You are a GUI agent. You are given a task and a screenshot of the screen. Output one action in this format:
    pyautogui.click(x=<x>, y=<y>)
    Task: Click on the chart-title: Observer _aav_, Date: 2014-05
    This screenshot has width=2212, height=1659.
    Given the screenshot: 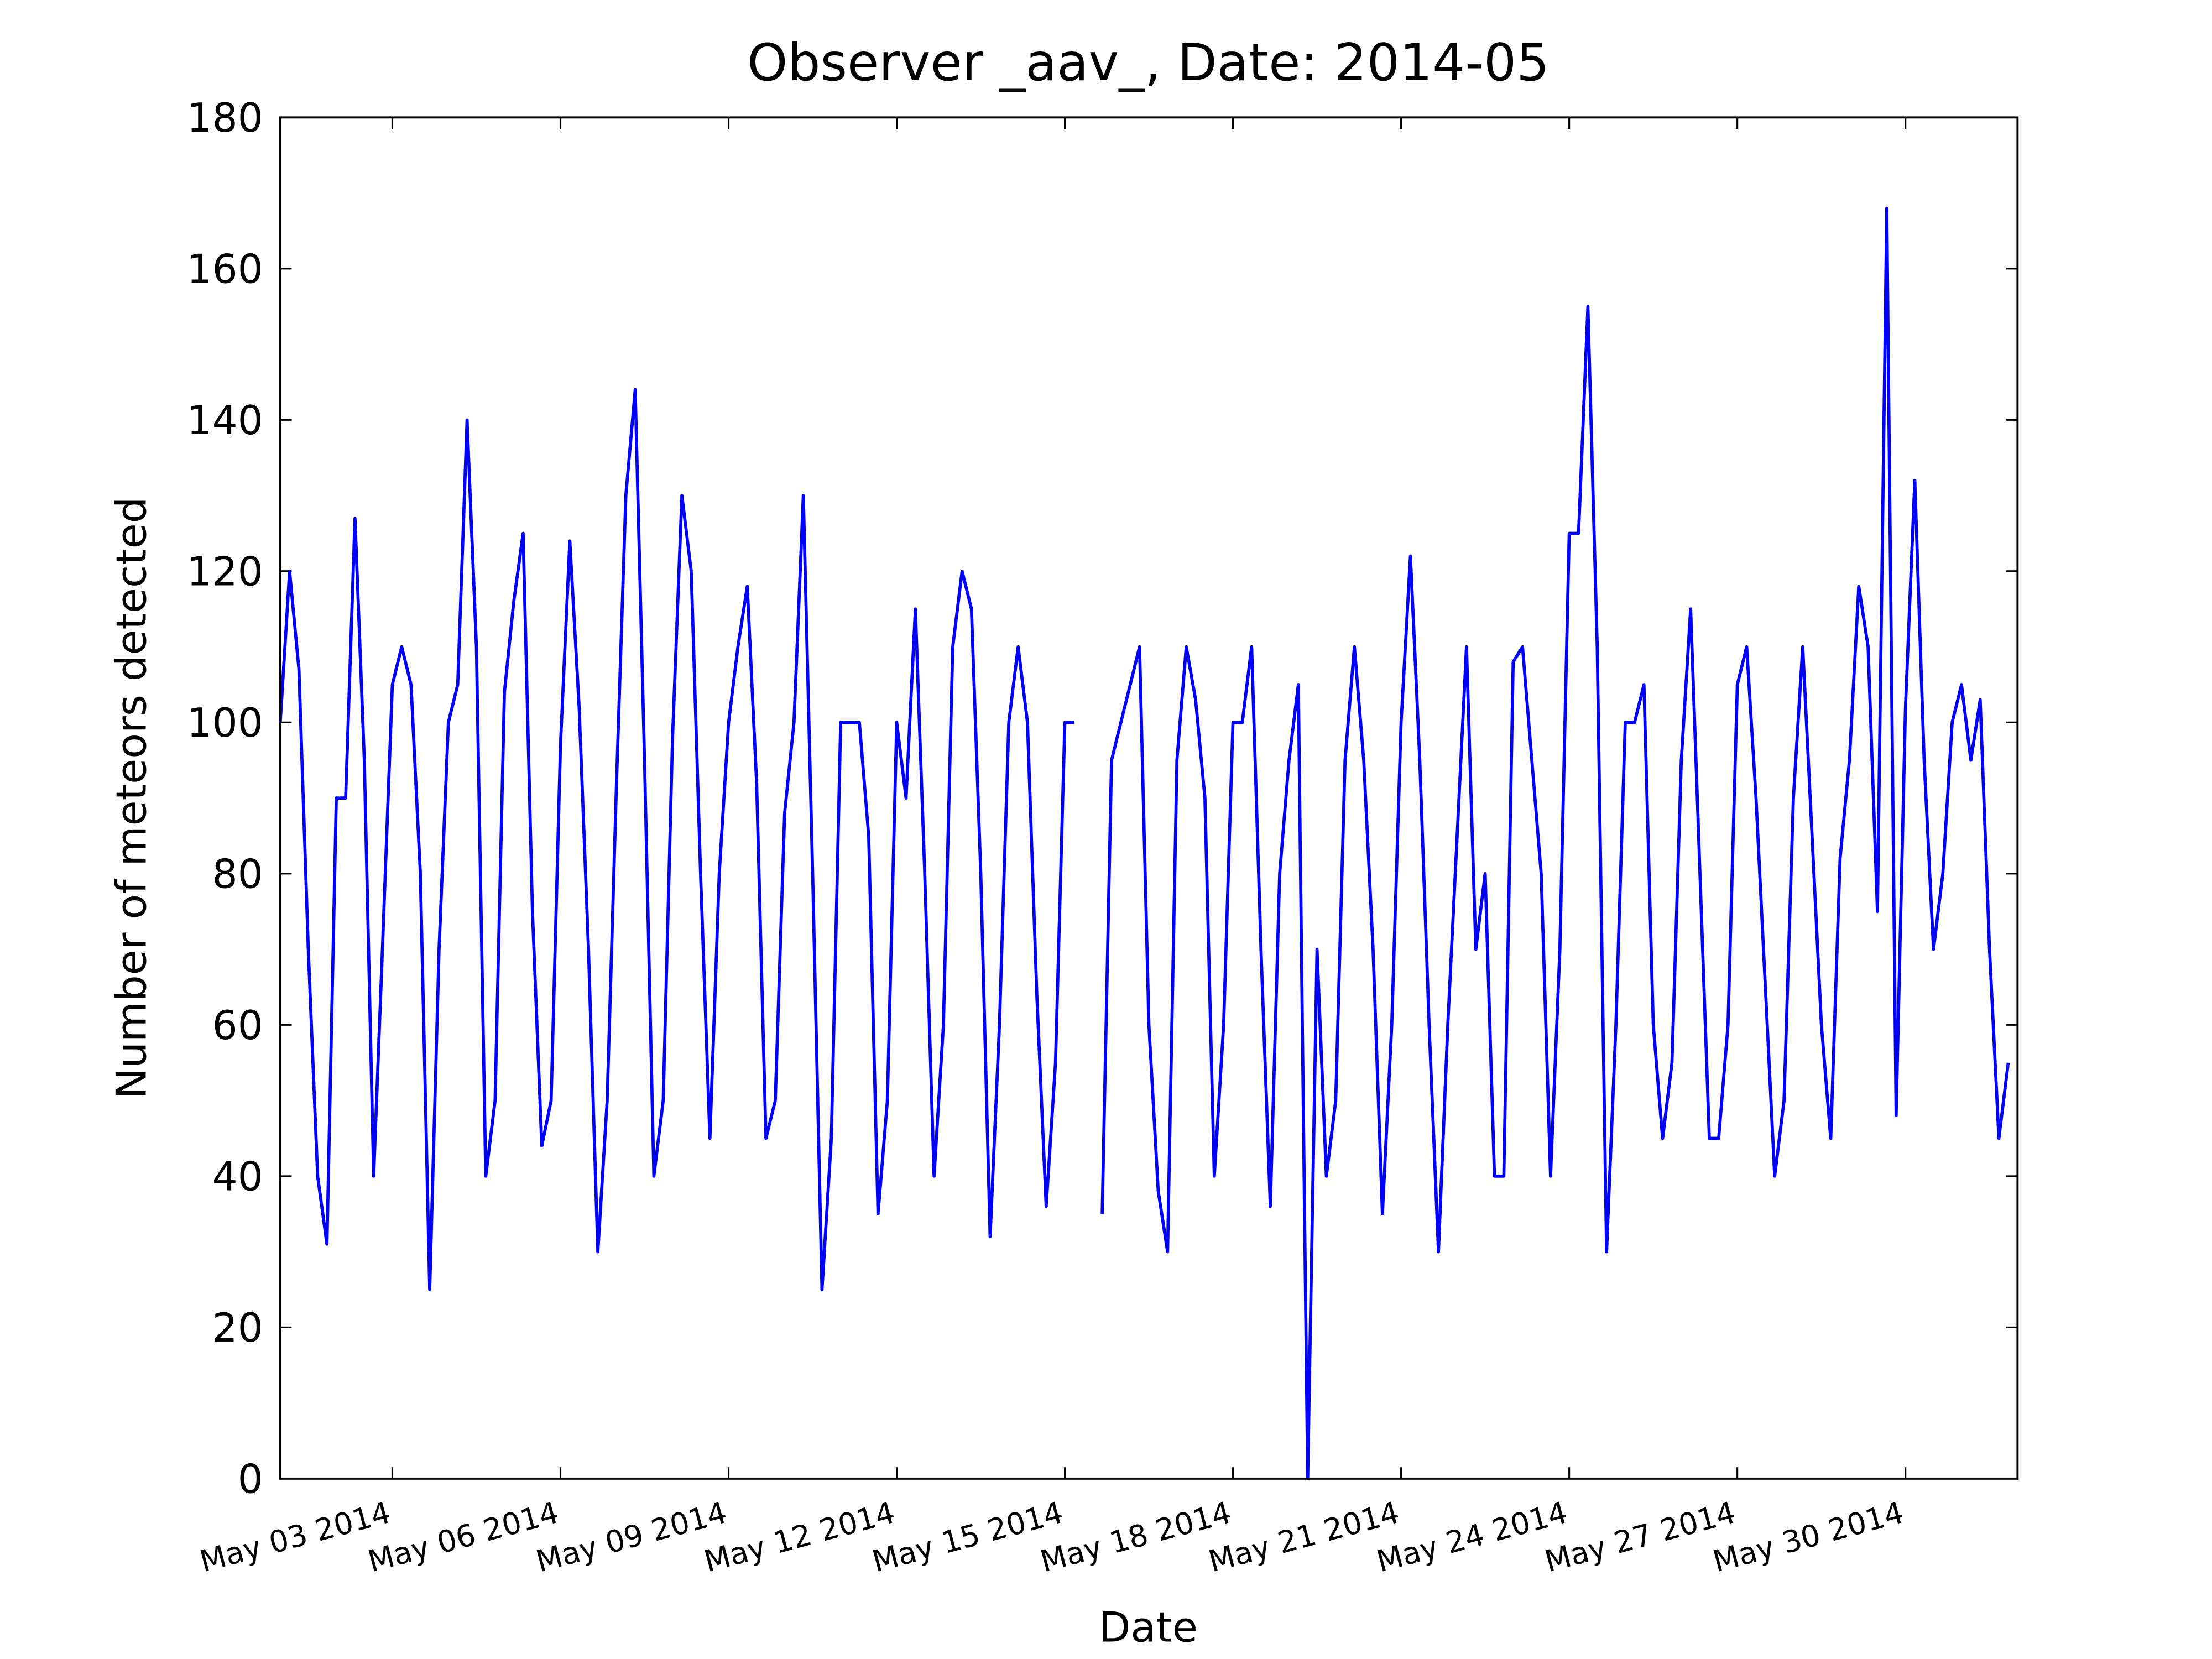 What is the action you would take?
    pyautogui.click(x=1148, y=63)
    